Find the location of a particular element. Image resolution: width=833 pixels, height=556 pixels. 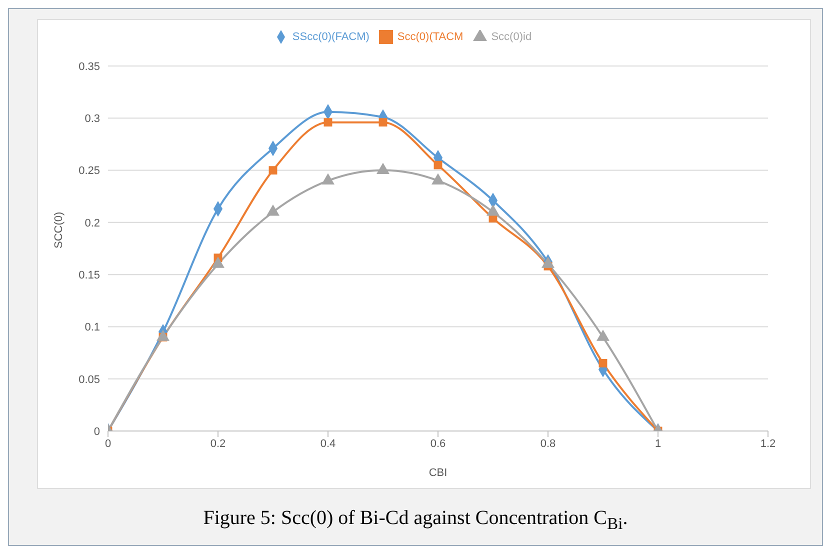

y-tick-label: 0.35 is located at coordinates (89, 66).